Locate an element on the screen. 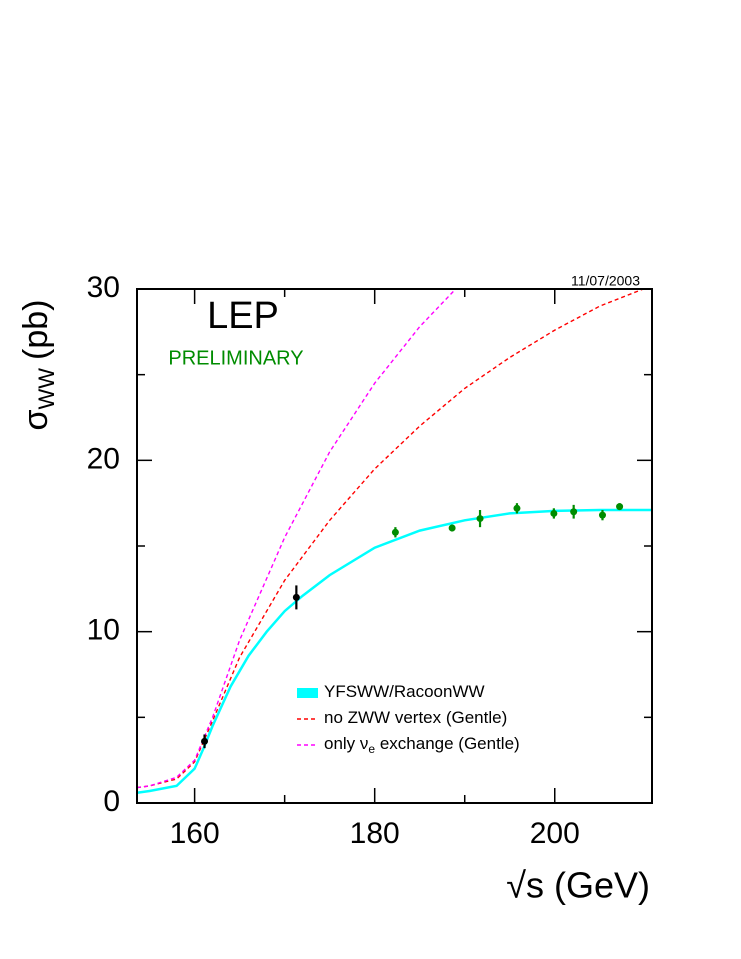 The width and height of the screenshot is (741, 959). legend-label: no ZWW vertex (Gentle) is located at coordinates (415, 717).